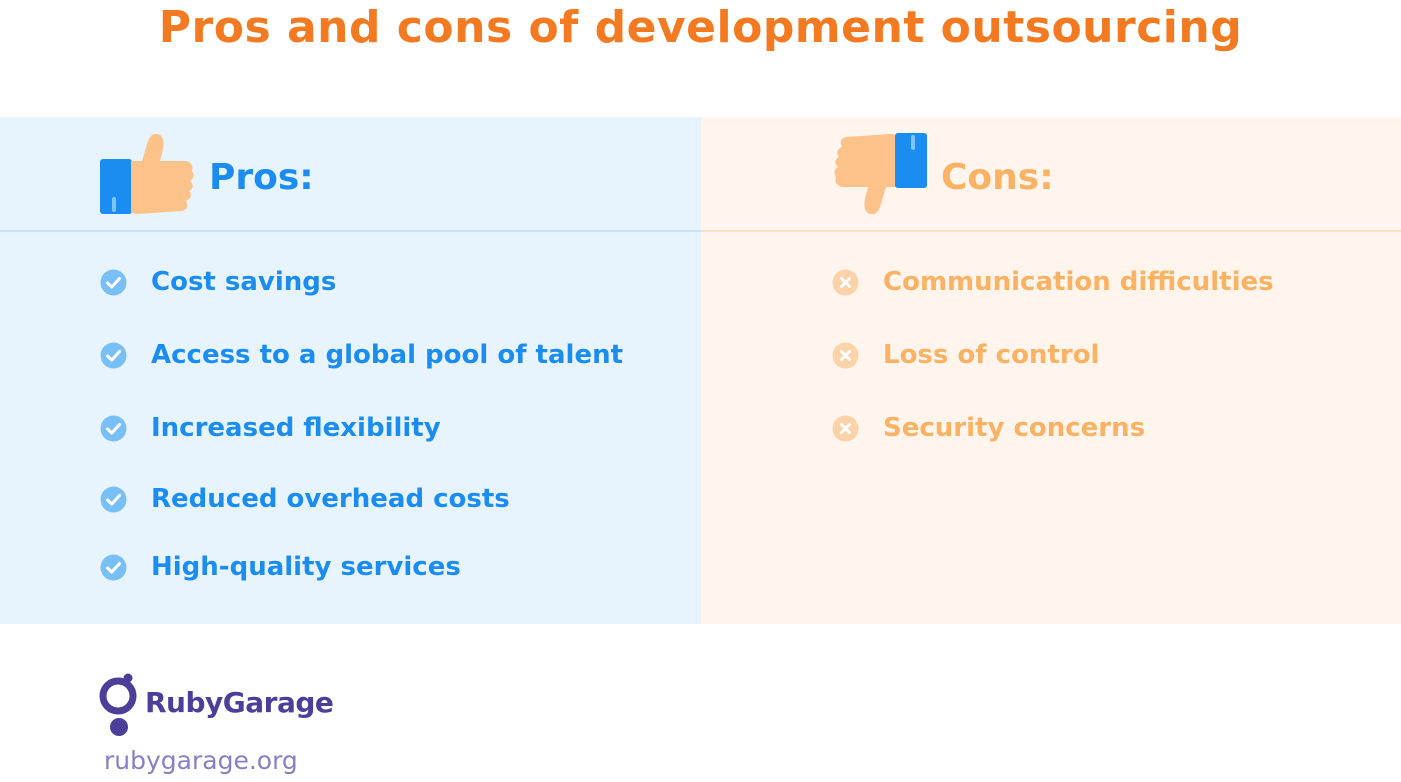 The image size is (1401, 782). Describe the element at coordinates (997, 177) in the screenshot. I see `cons-heading: Cons:` at that location.